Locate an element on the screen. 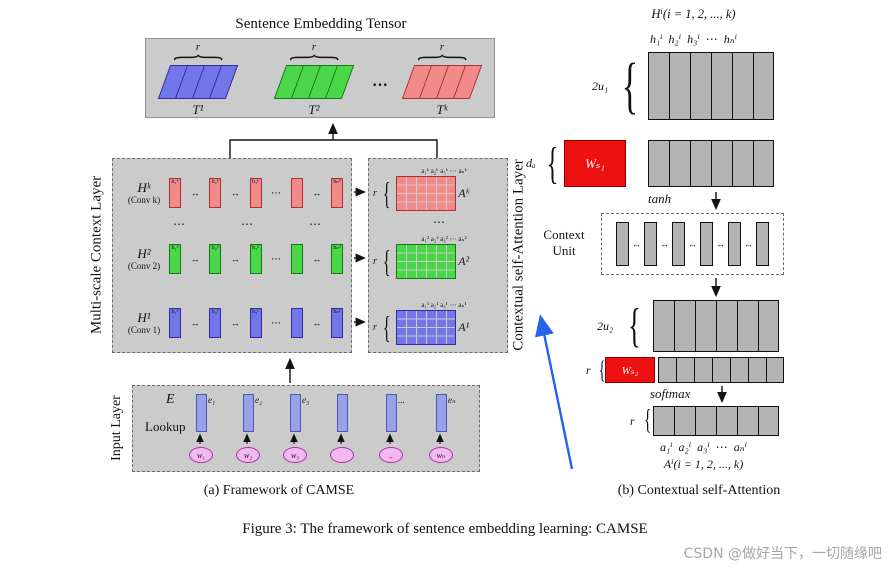 This screenshot has height=576, width=890. input-column: e₃ w₃ is located at coordinates (296, 428).